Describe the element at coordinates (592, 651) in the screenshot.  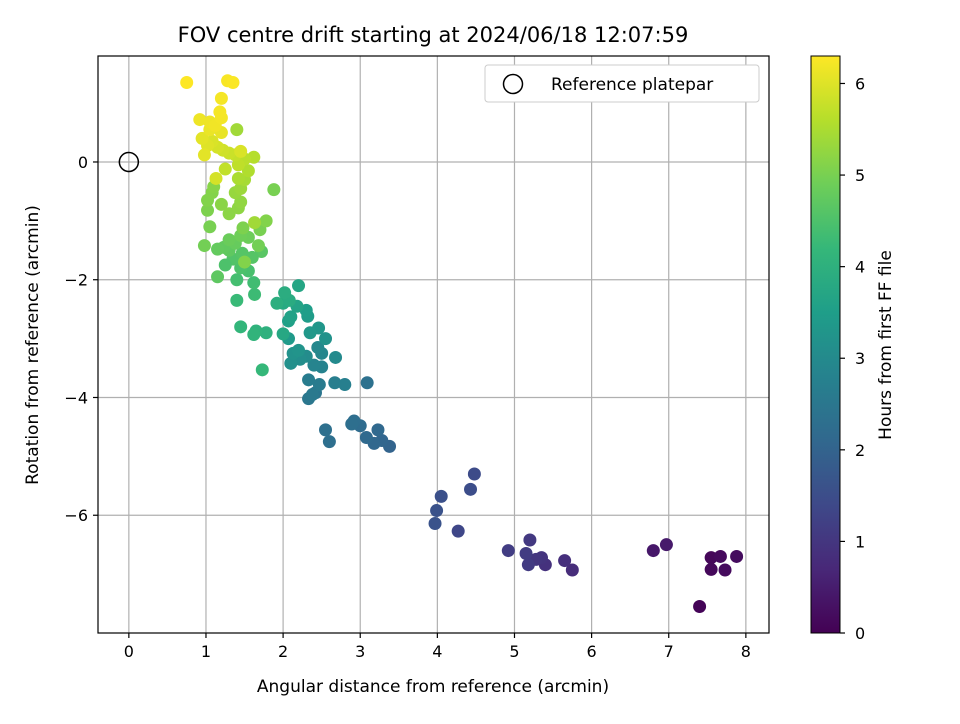
I see `x-tick-label: 6` at that location.